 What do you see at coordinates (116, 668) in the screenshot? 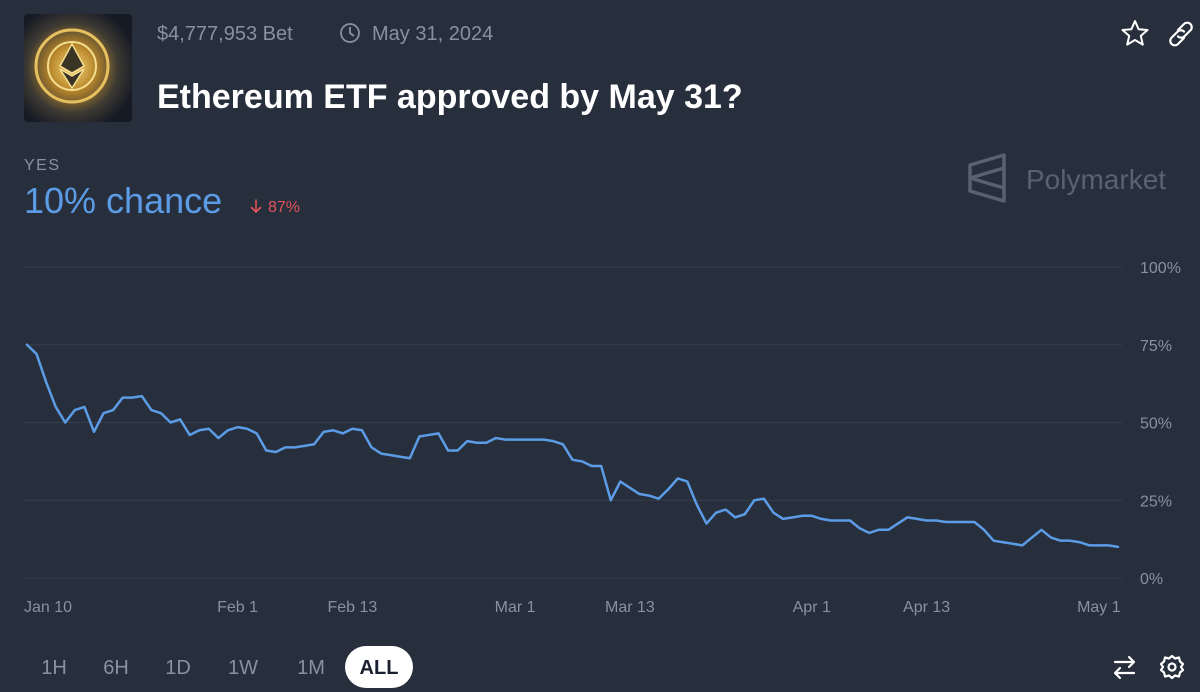
I see `range-button: 6H` at bounding box center [116, 668].